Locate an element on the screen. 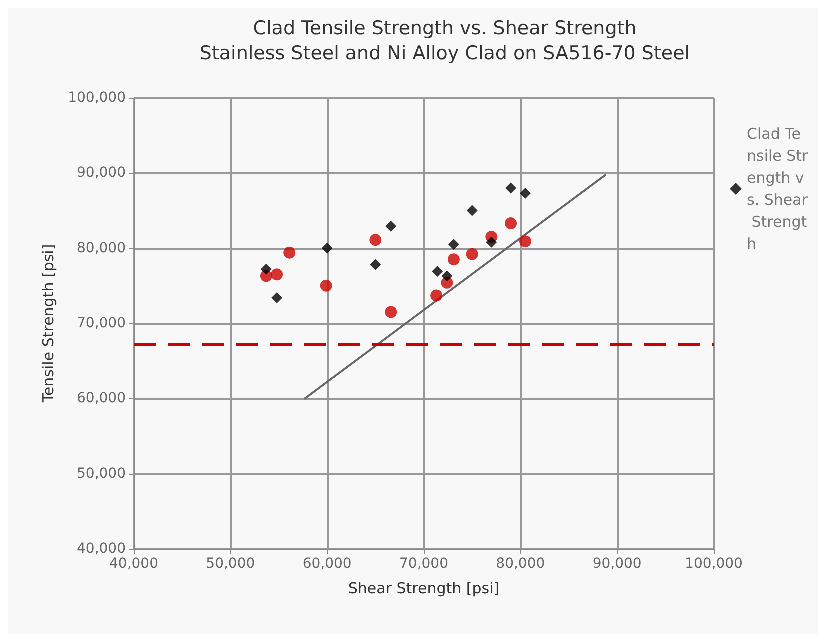 The image size is (826, 642). y-tick-label: 40,000 is located at coordinates (101, 549).